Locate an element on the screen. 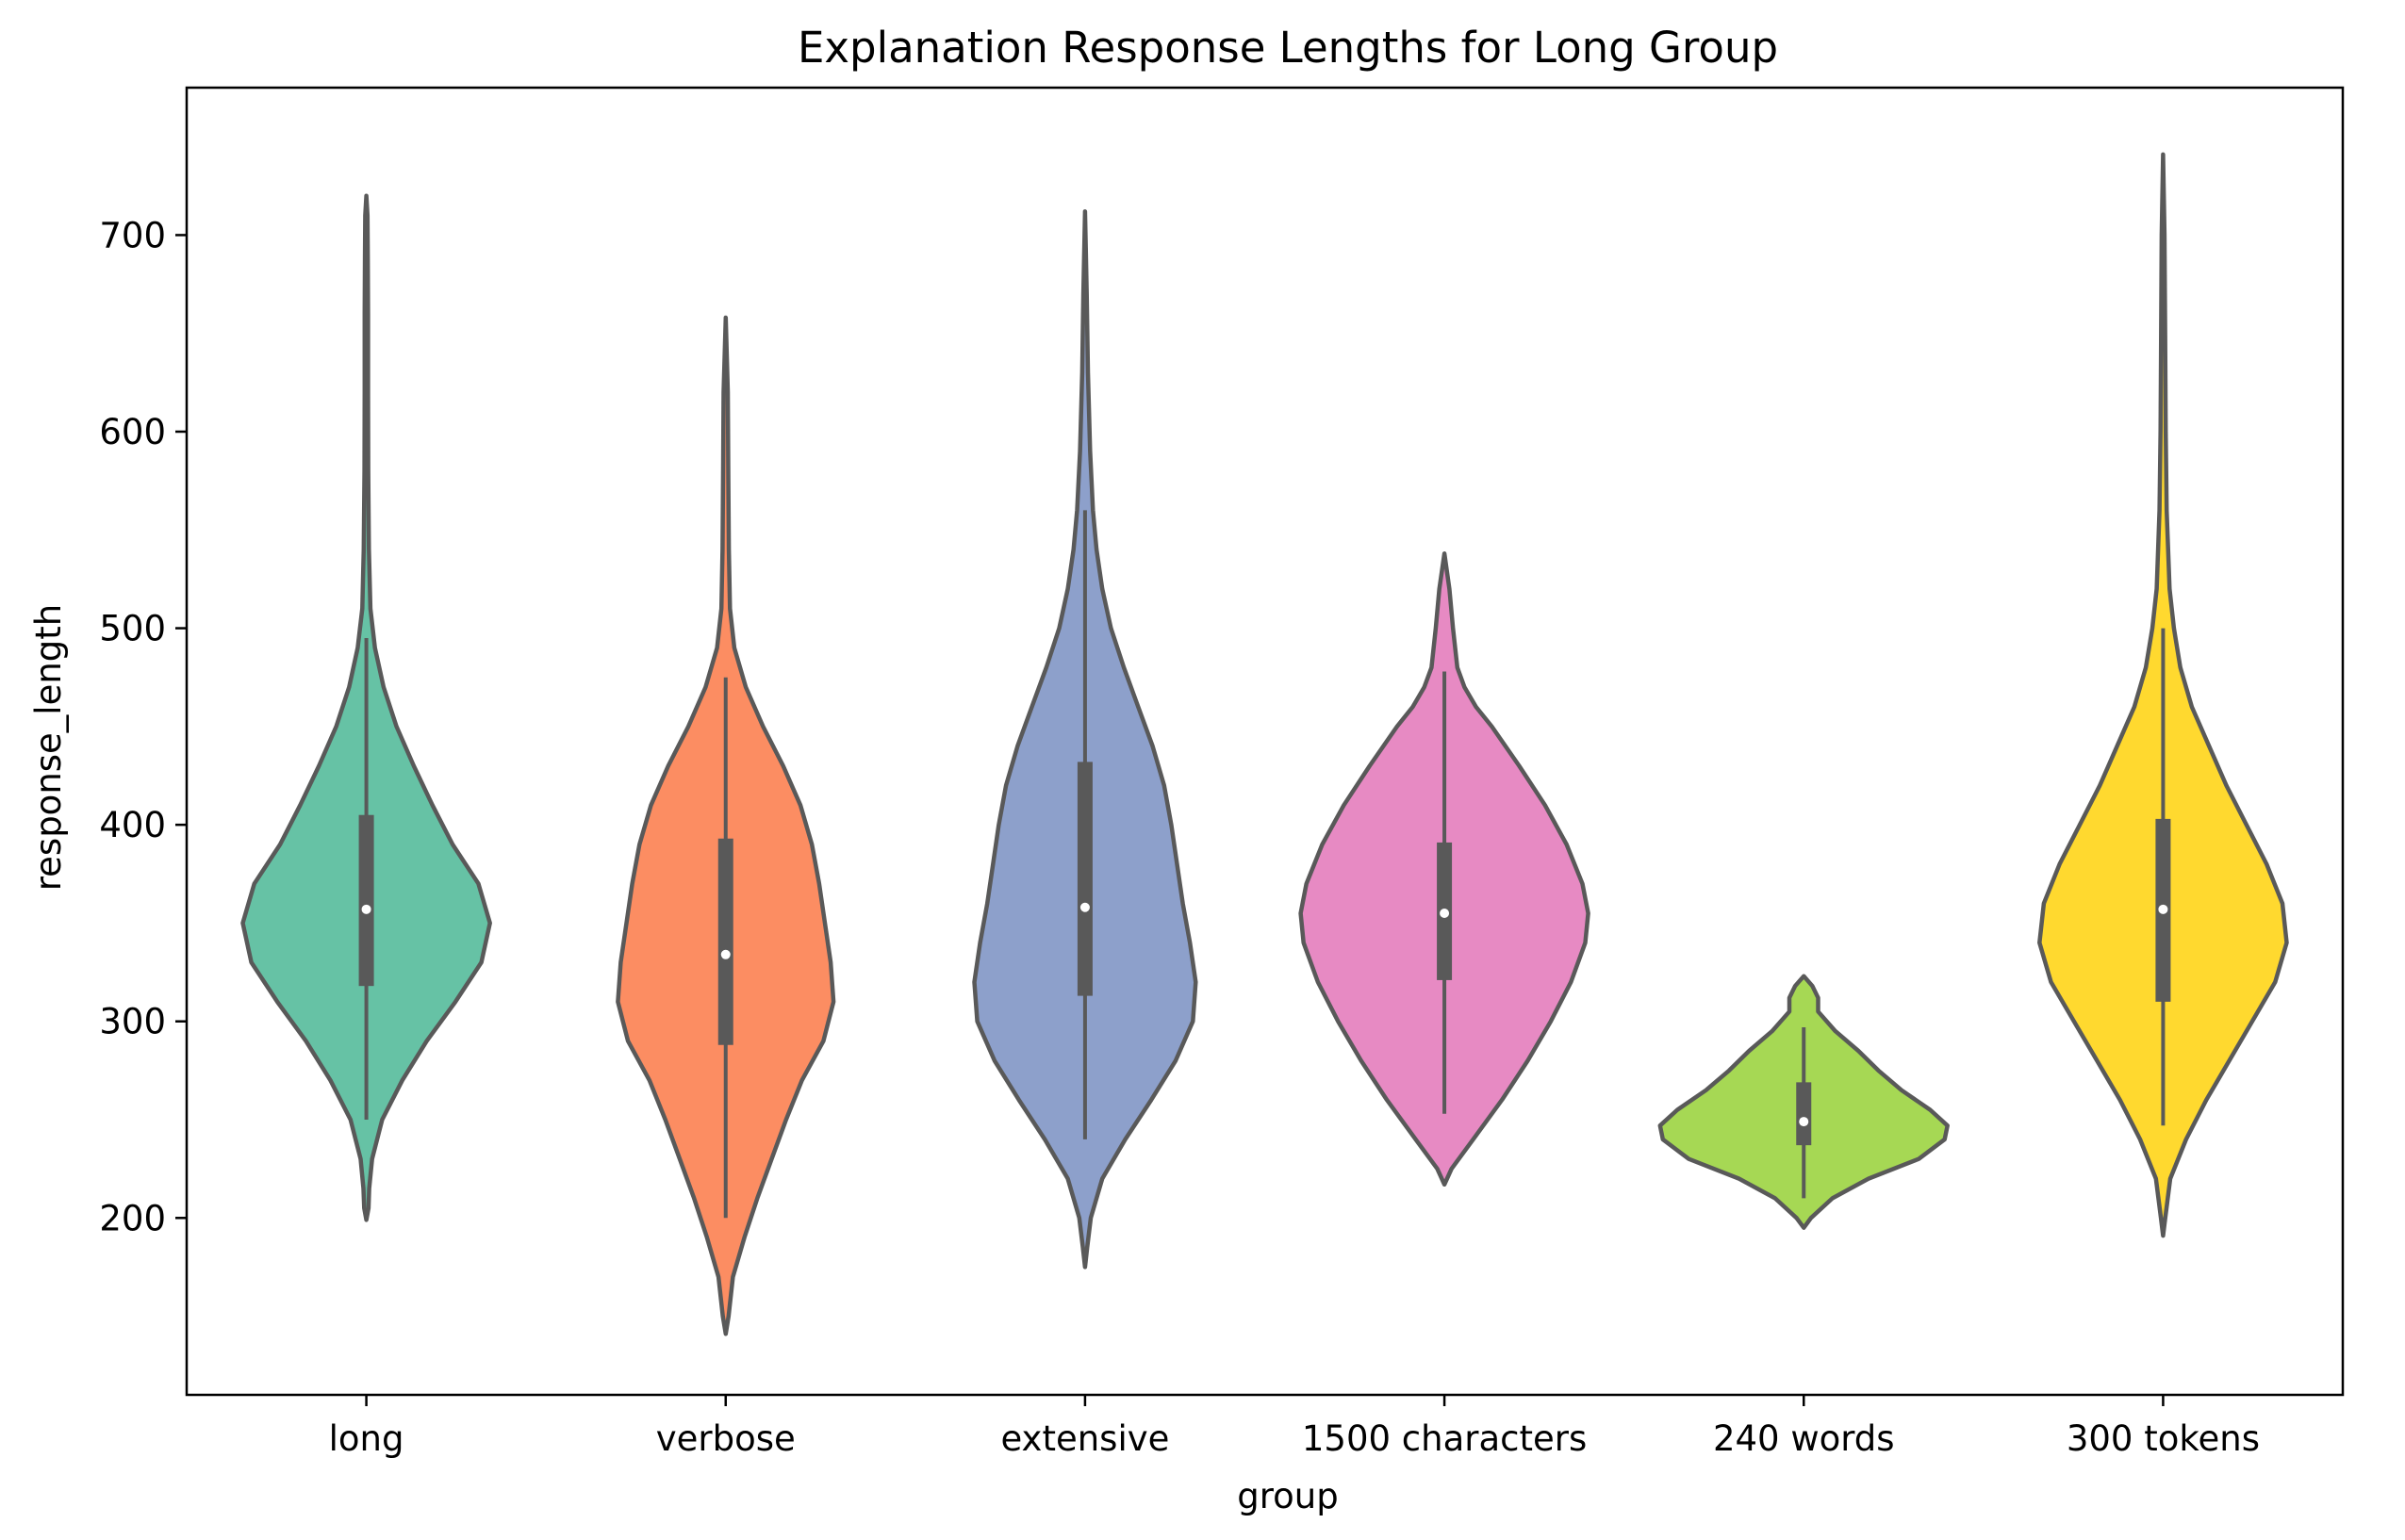  violin-verbose is located at coordinates (726, 825).